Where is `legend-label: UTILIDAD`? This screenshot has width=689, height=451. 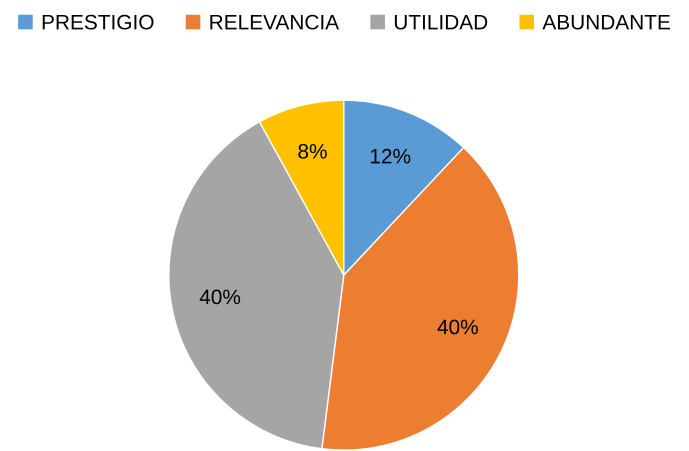
legend-label: UTILIDAD is located at coordinates (441, 22).